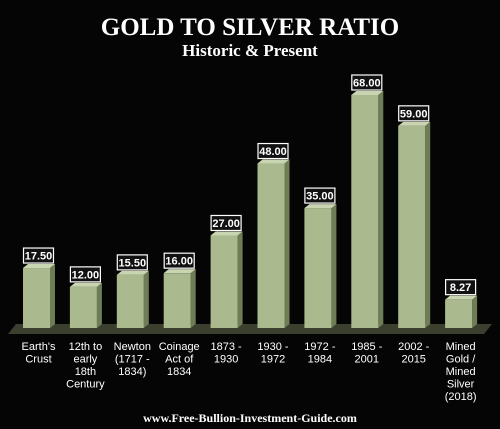 This screenshot has height=429, width=500. Describe the element at coordinates (461, 372) in the screenshot. I see `category-label: Mined Gold / Mined Silver (2018)` at that location.